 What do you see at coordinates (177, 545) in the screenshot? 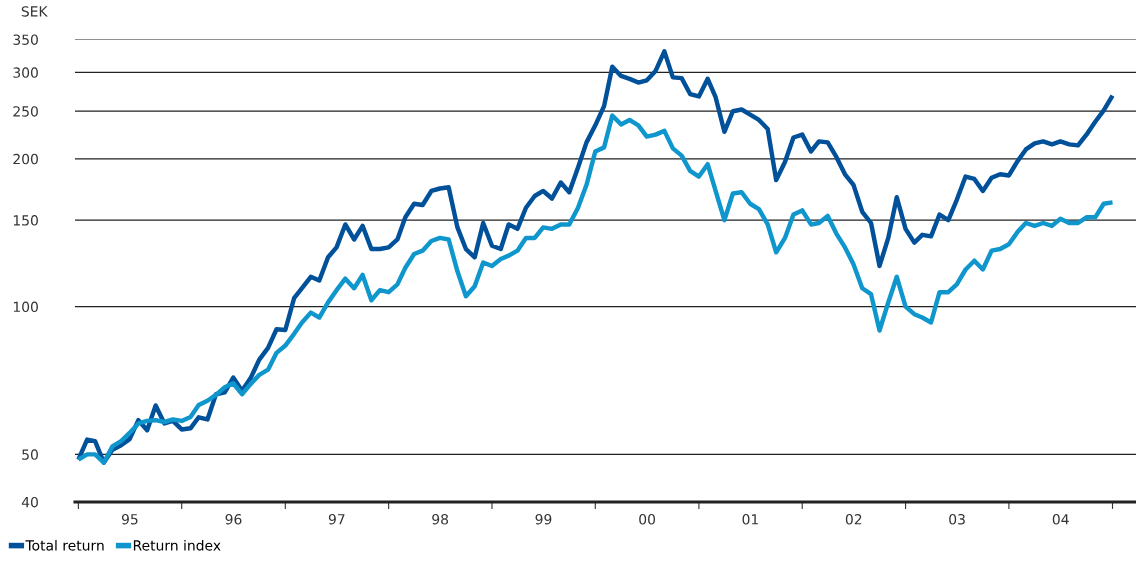
I see `legend-label: Return index` at bounding box center [177, 545].